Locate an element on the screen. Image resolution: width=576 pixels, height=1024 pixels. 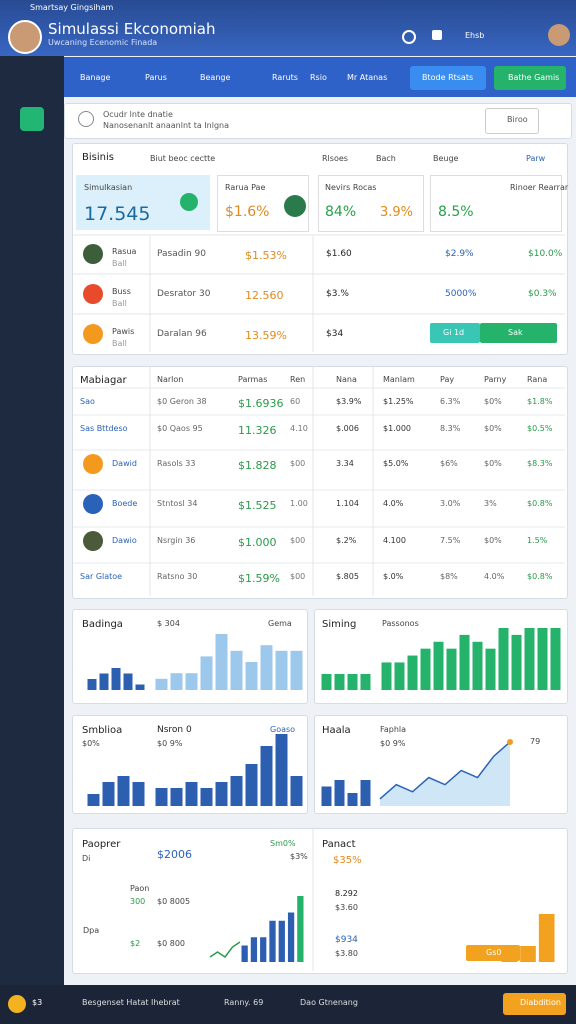
label: Haala is located at coordinates (336, 730).